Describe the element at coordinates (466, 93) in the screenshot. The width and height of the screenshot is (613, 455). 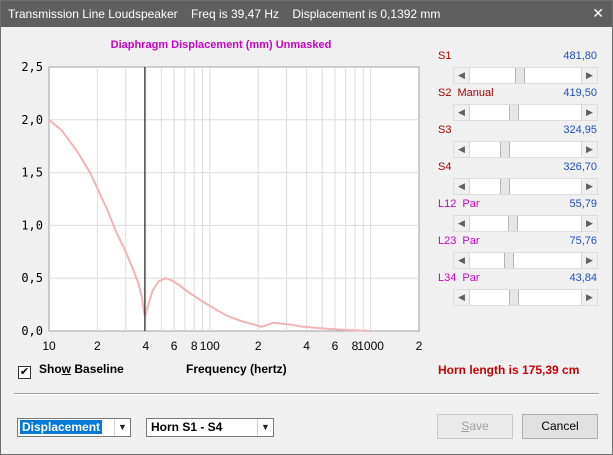
I see `slider-label-s2: S2 Manual` at that location.